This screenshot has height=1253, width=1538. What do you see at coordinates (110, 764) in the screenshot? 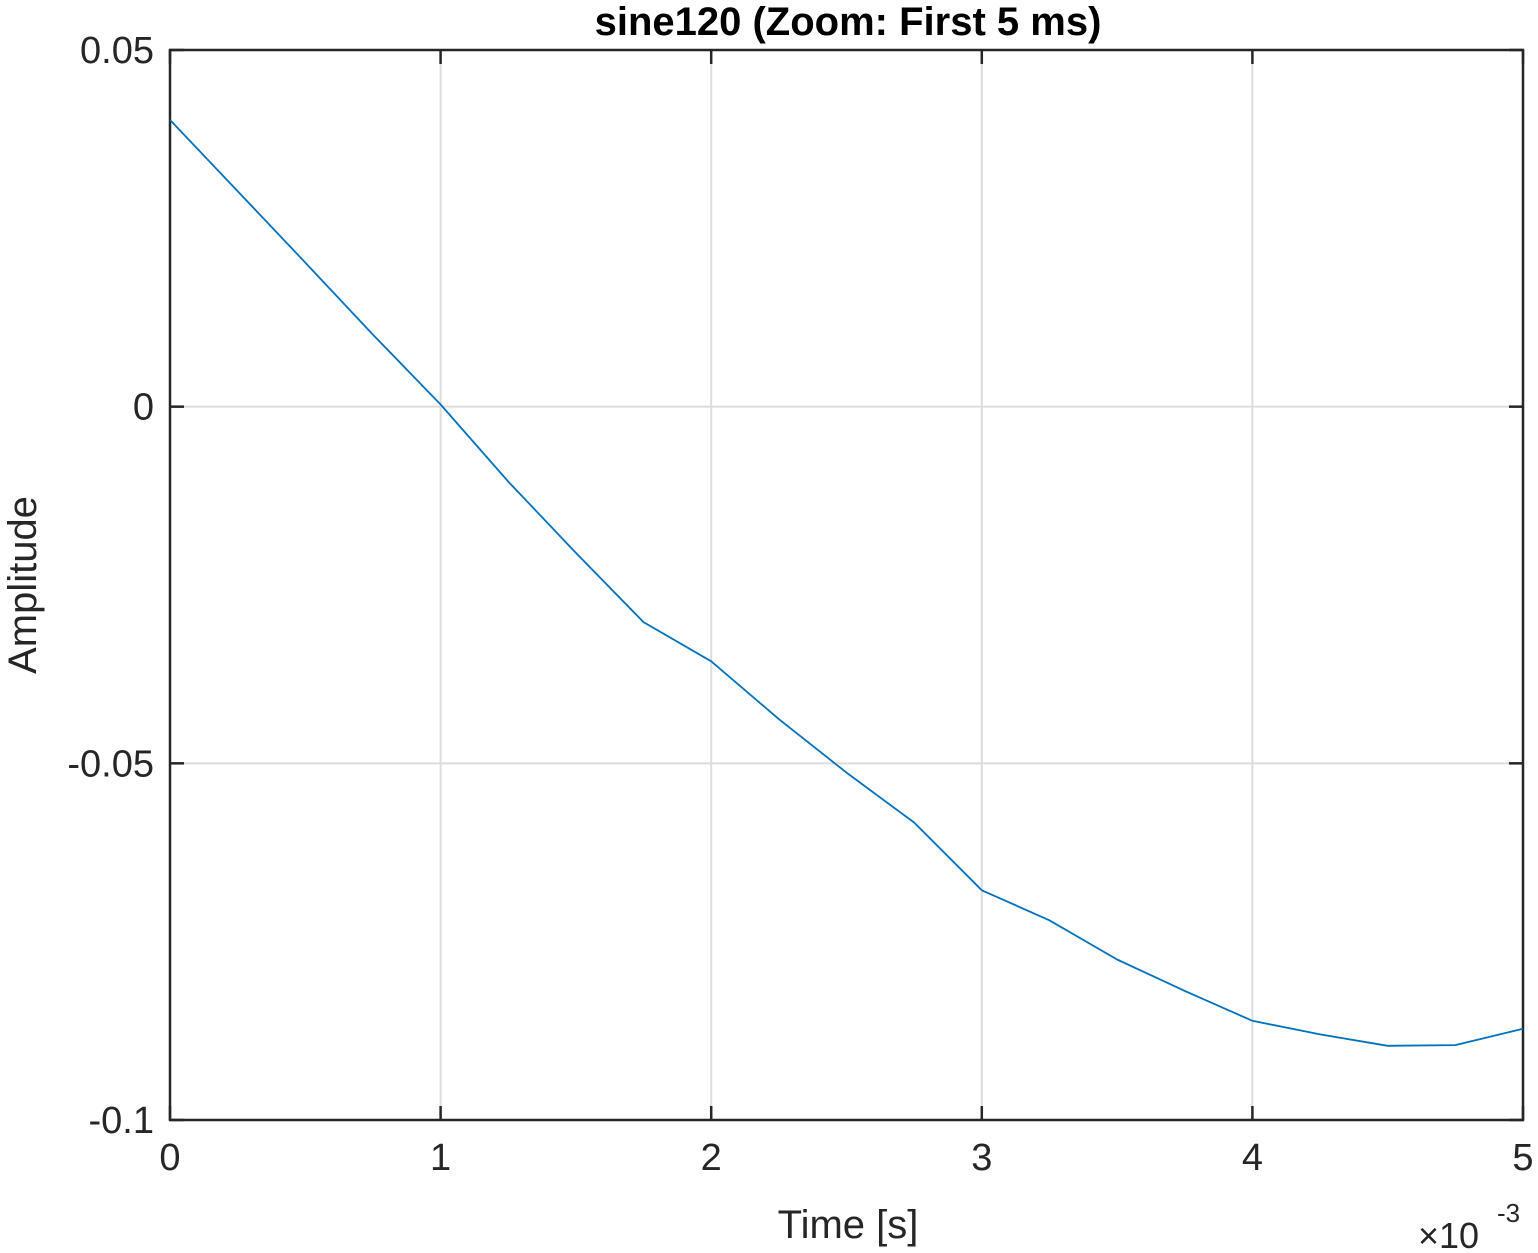
I see `y-tick-label: -0.05` at bounding box center [110, 764].